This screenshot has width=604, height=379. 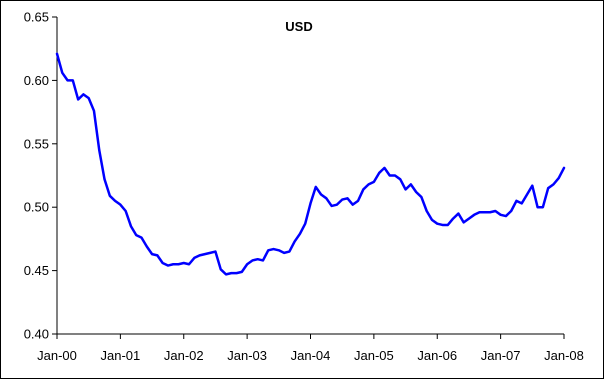 What do you see at coordinates (121, 355) in the screenshot?
I see `x-tick-label: Jan-01` at bounding box center [121, 355].